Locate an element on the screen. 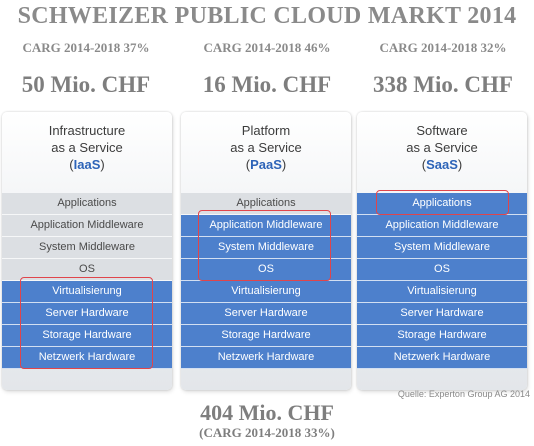 The width and height of the screenshot is (534, 446). saas-highlight-box is located at coordinates (442, 202).